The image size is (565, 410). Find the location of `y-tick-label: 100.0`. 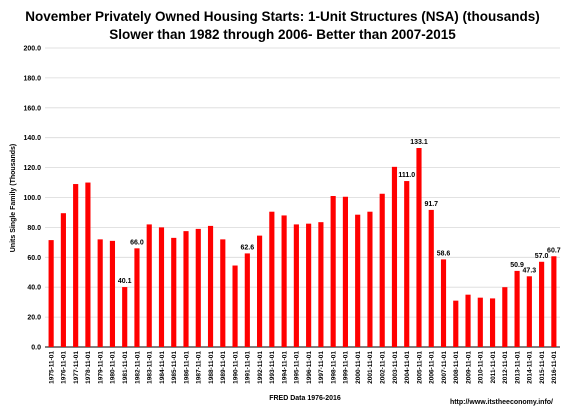

y-tick-label: 100.0 is located at coordinates (32, 198).